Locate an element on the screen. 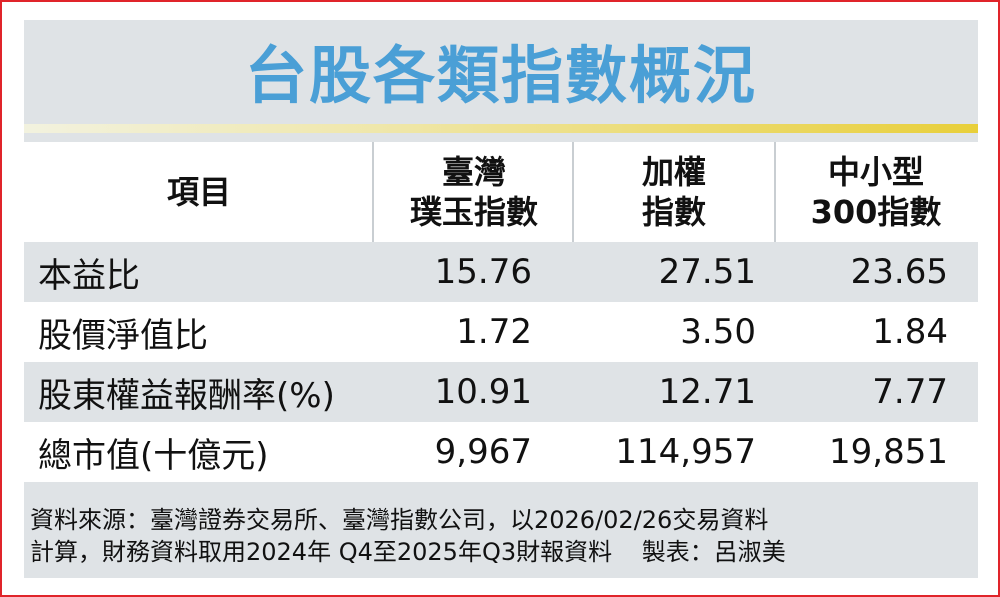  header-col-1-line-2: 璞玉指數 is located at coordinates (473, 212).